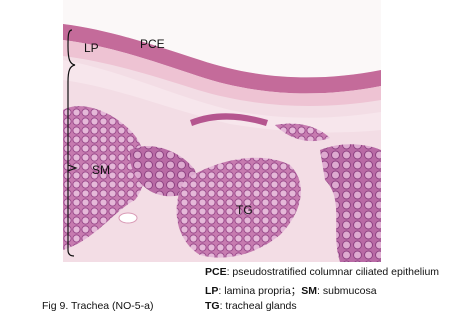 The height and width of the screenshot is (335, 474). What do you see at coordinates (260, 291) in the screenshot?
I see `legend-text: : lamina propria；` at bounding box center [260, 291].